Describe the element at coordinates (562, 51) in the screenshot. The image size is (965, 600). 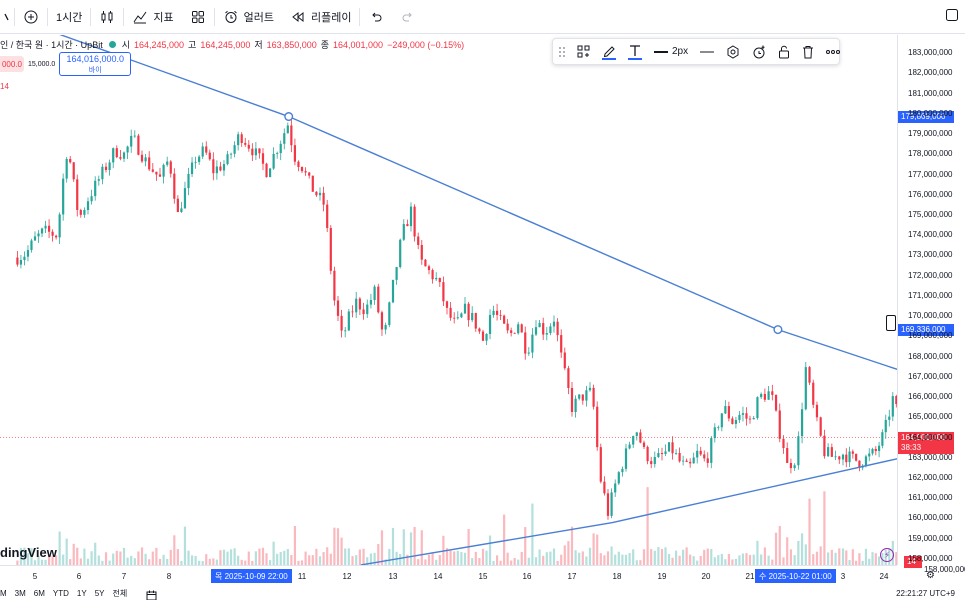
I see `drag-handle` at that location.